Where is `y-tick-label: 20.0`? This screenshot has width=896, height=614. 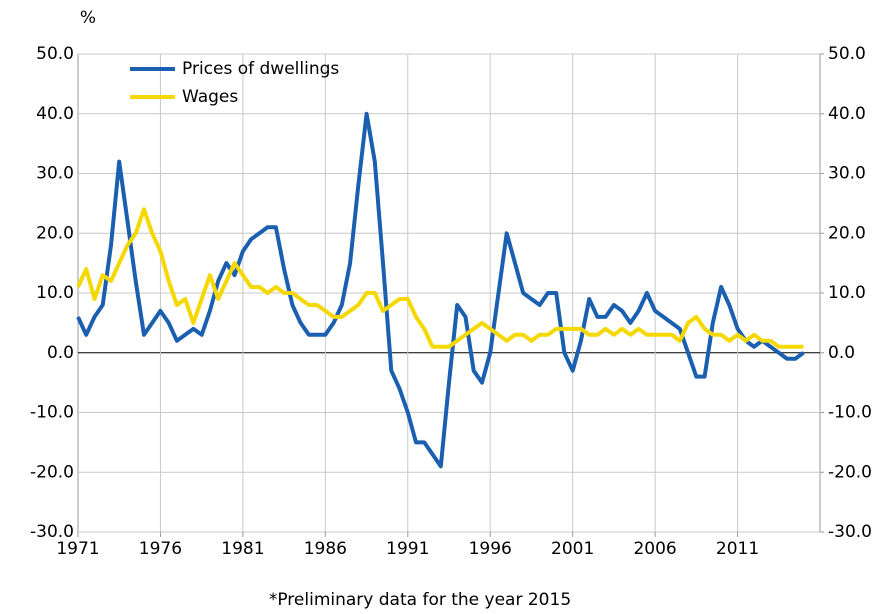
y-tick-label: 20.0 is located at coordinates (55, 233).